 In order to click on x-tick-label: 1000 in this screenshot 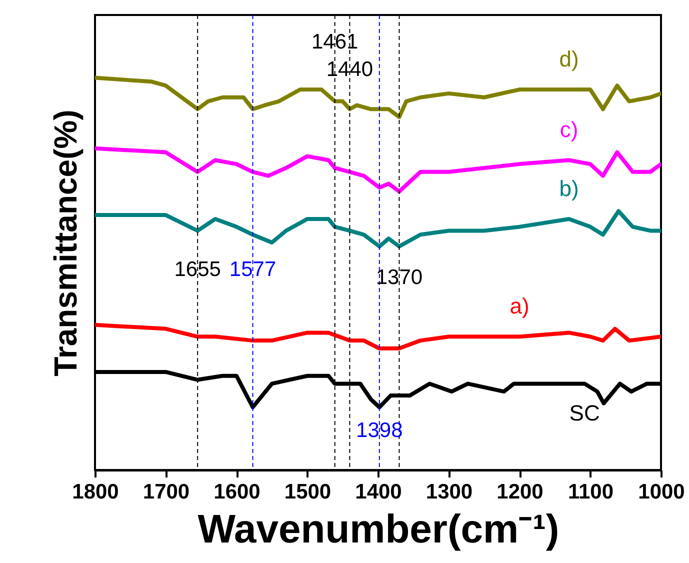, I will do `click(661, 492)`.